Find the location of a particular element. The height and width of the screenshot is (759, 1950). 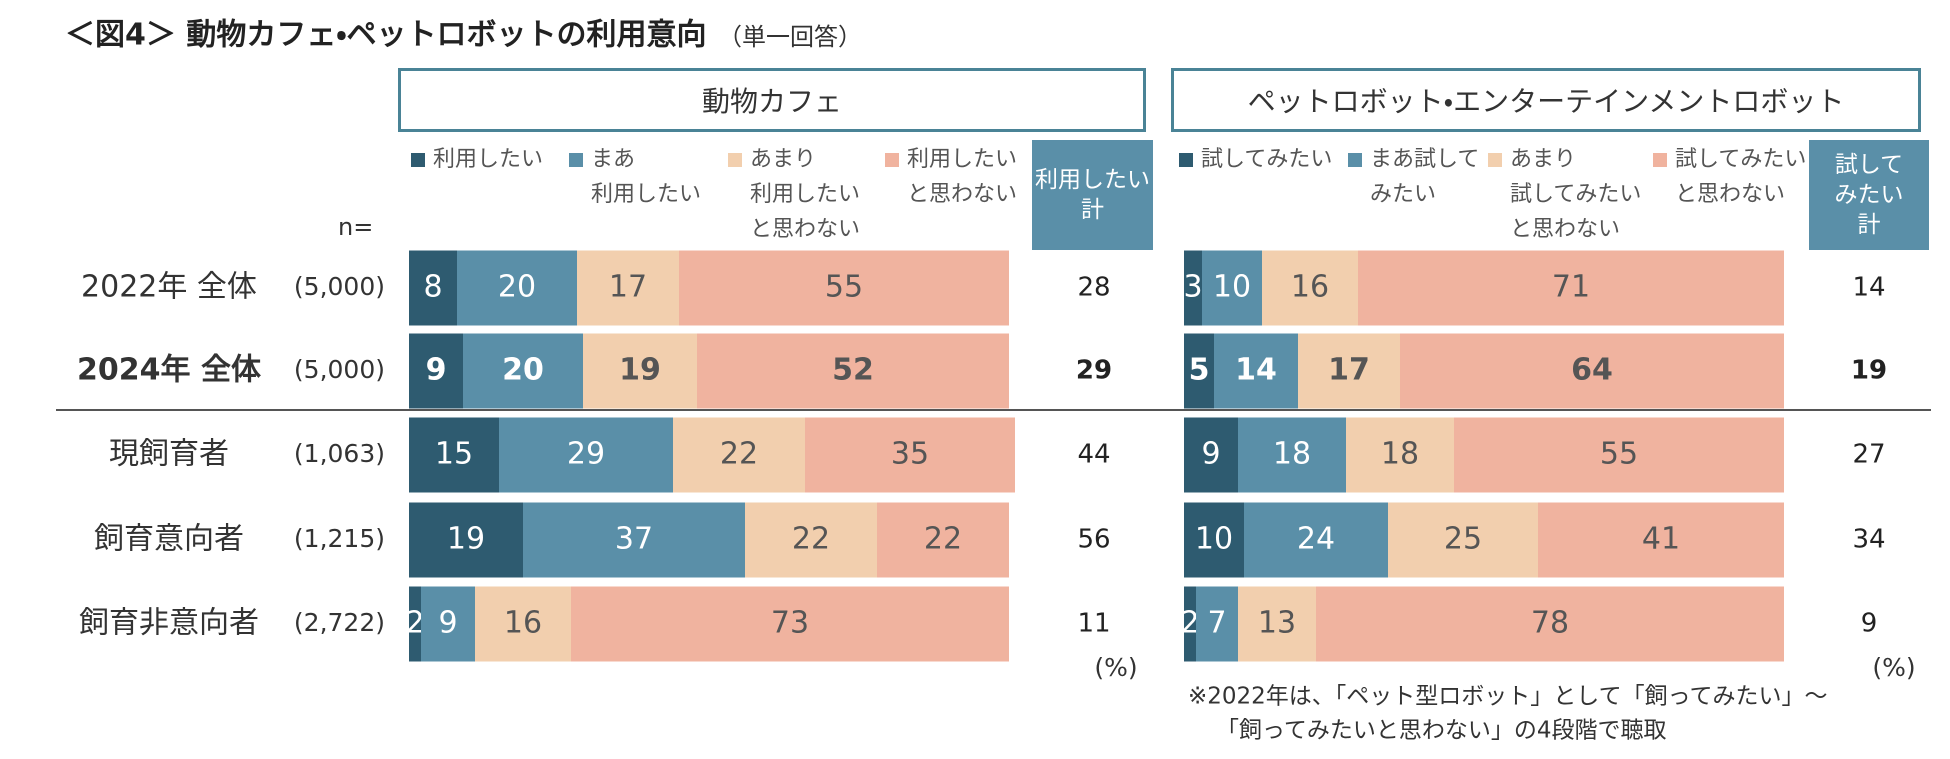

value-label: 71 is located at coordinates (1571, 287).